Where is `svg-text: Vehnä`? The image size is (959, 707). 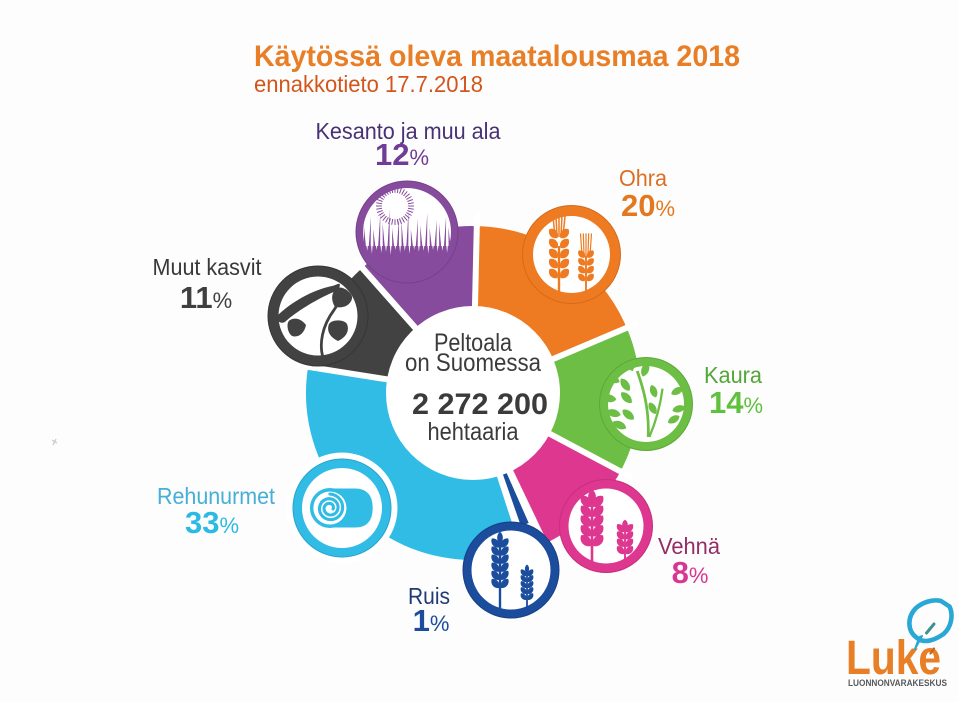 svg-text: Vehnä is located at coordinates (689, 546).